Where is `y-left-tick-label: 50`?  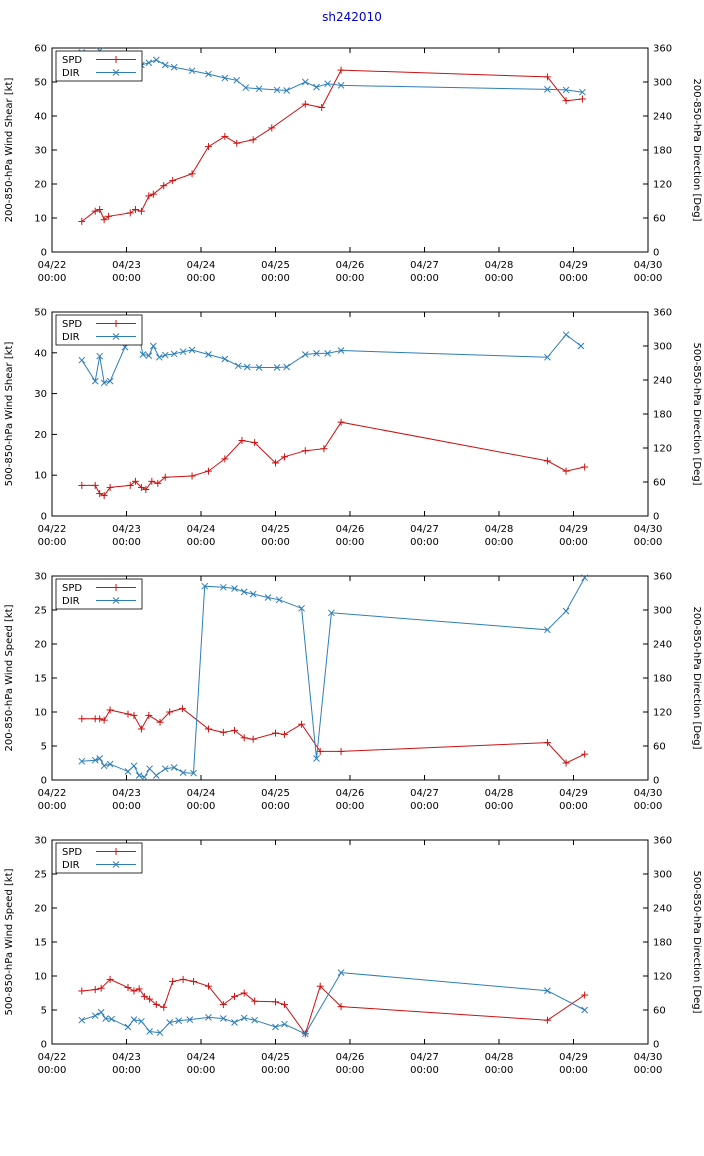 y-left-tick-label: 50 is located at coordinates (40, 83).